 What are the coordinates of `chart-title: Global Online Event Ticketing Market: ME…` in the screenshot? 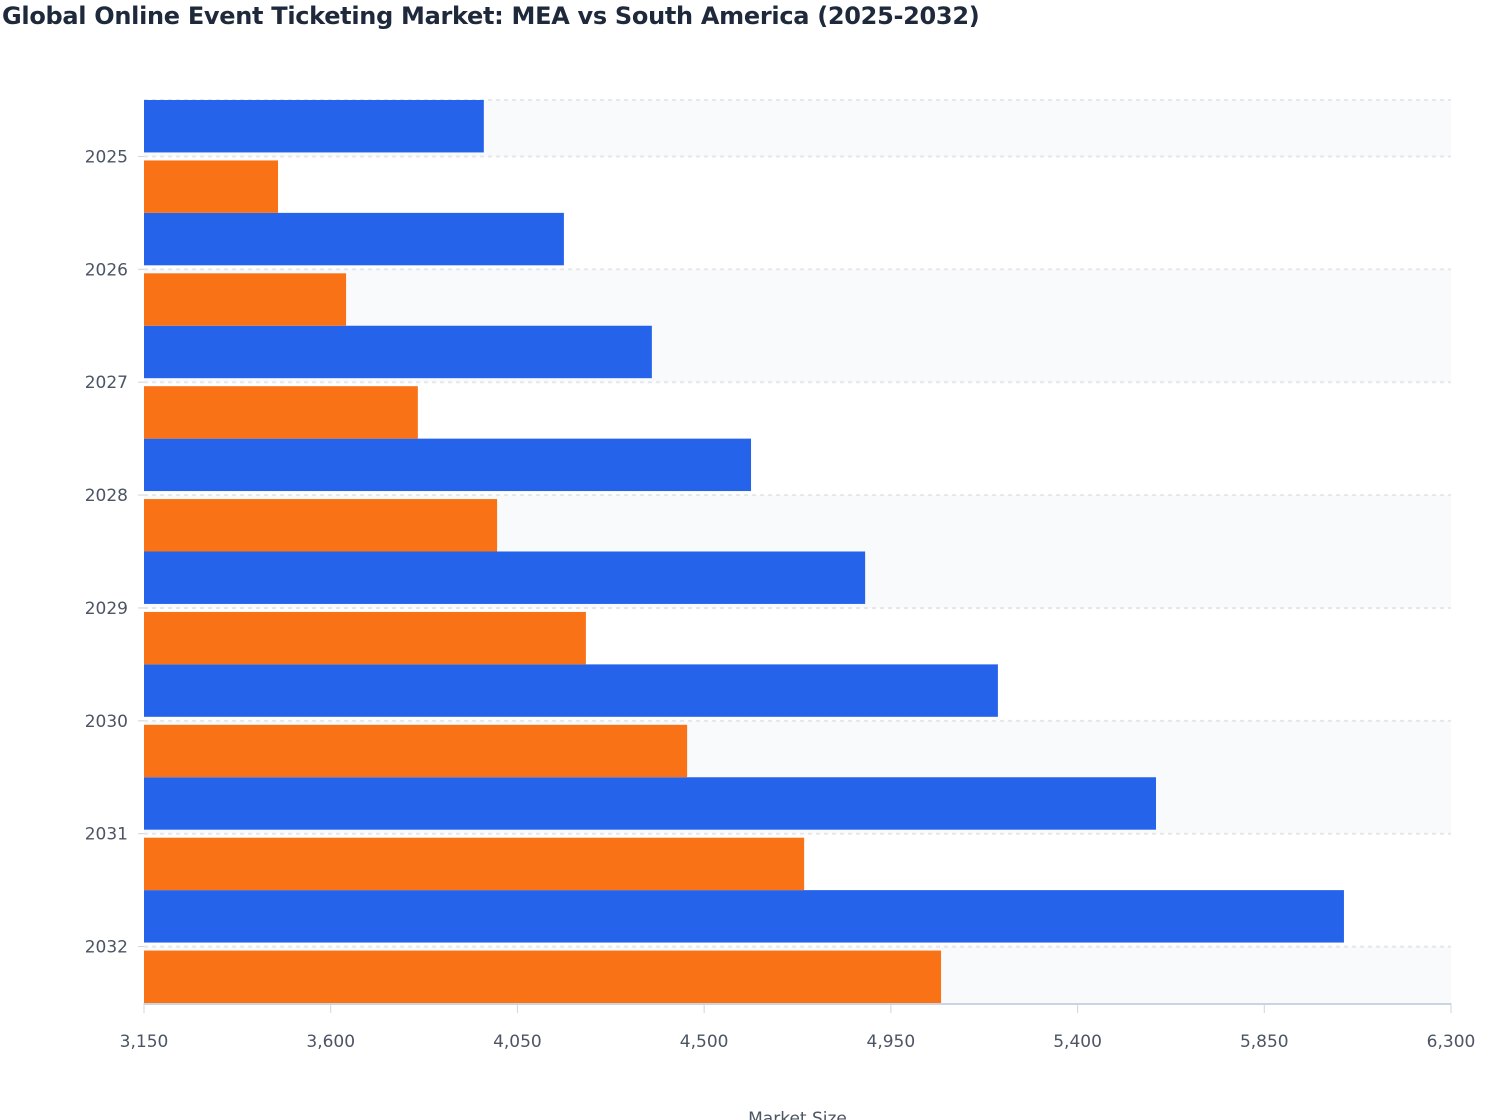 It's located at (491, 16).